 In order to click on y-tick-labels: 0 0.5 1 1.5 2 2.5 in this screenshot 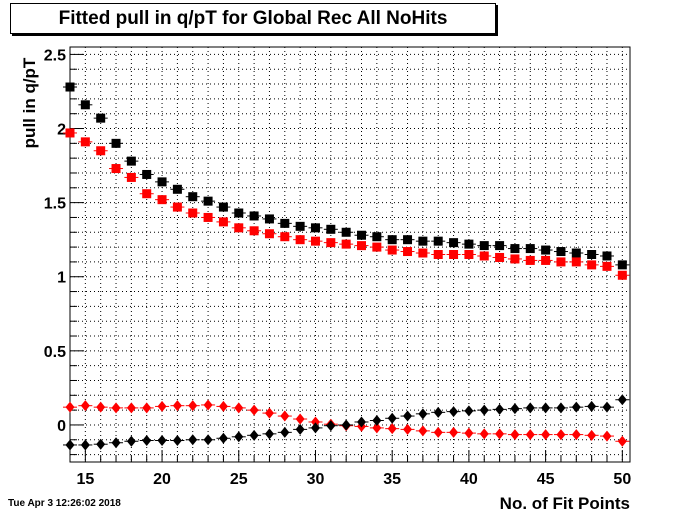, I will do `click(55, 241)`.